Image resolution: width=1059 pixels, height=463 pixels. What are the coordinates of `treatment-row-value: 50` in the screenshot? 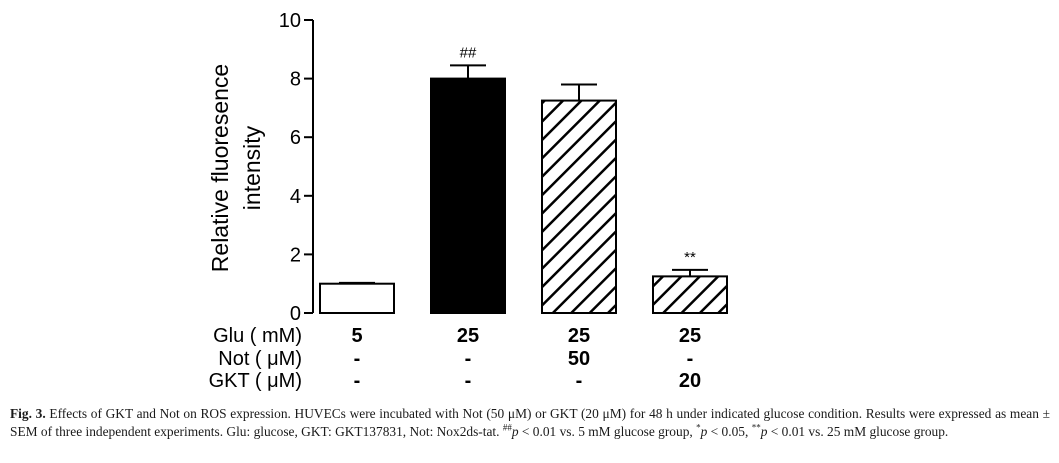 It's located at (579, 359).